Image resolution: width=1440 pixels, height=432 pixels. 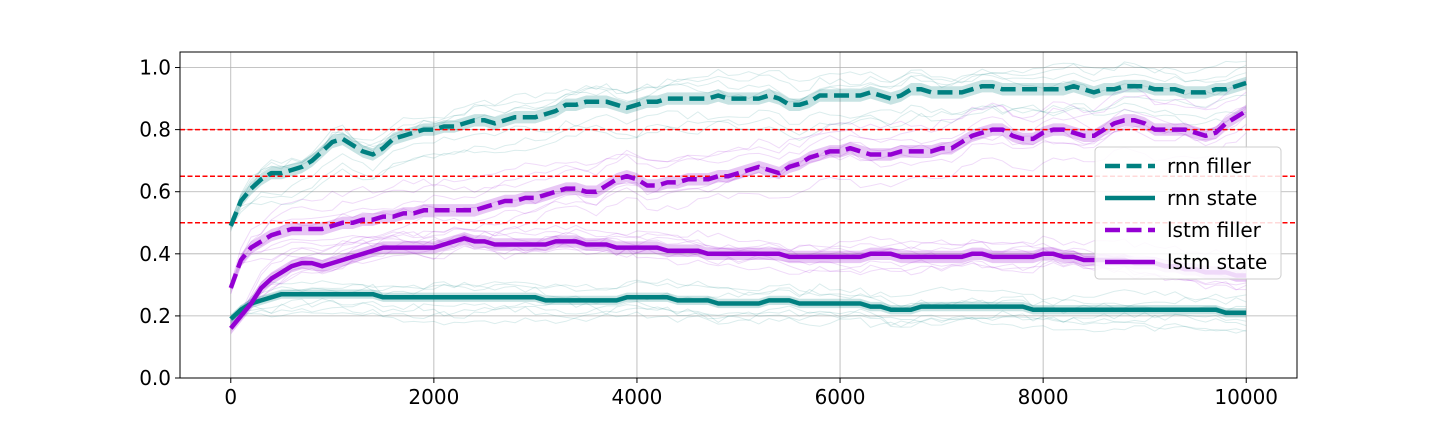 I want to click on legend-label: rnn state, so click(x=1212, y=198).